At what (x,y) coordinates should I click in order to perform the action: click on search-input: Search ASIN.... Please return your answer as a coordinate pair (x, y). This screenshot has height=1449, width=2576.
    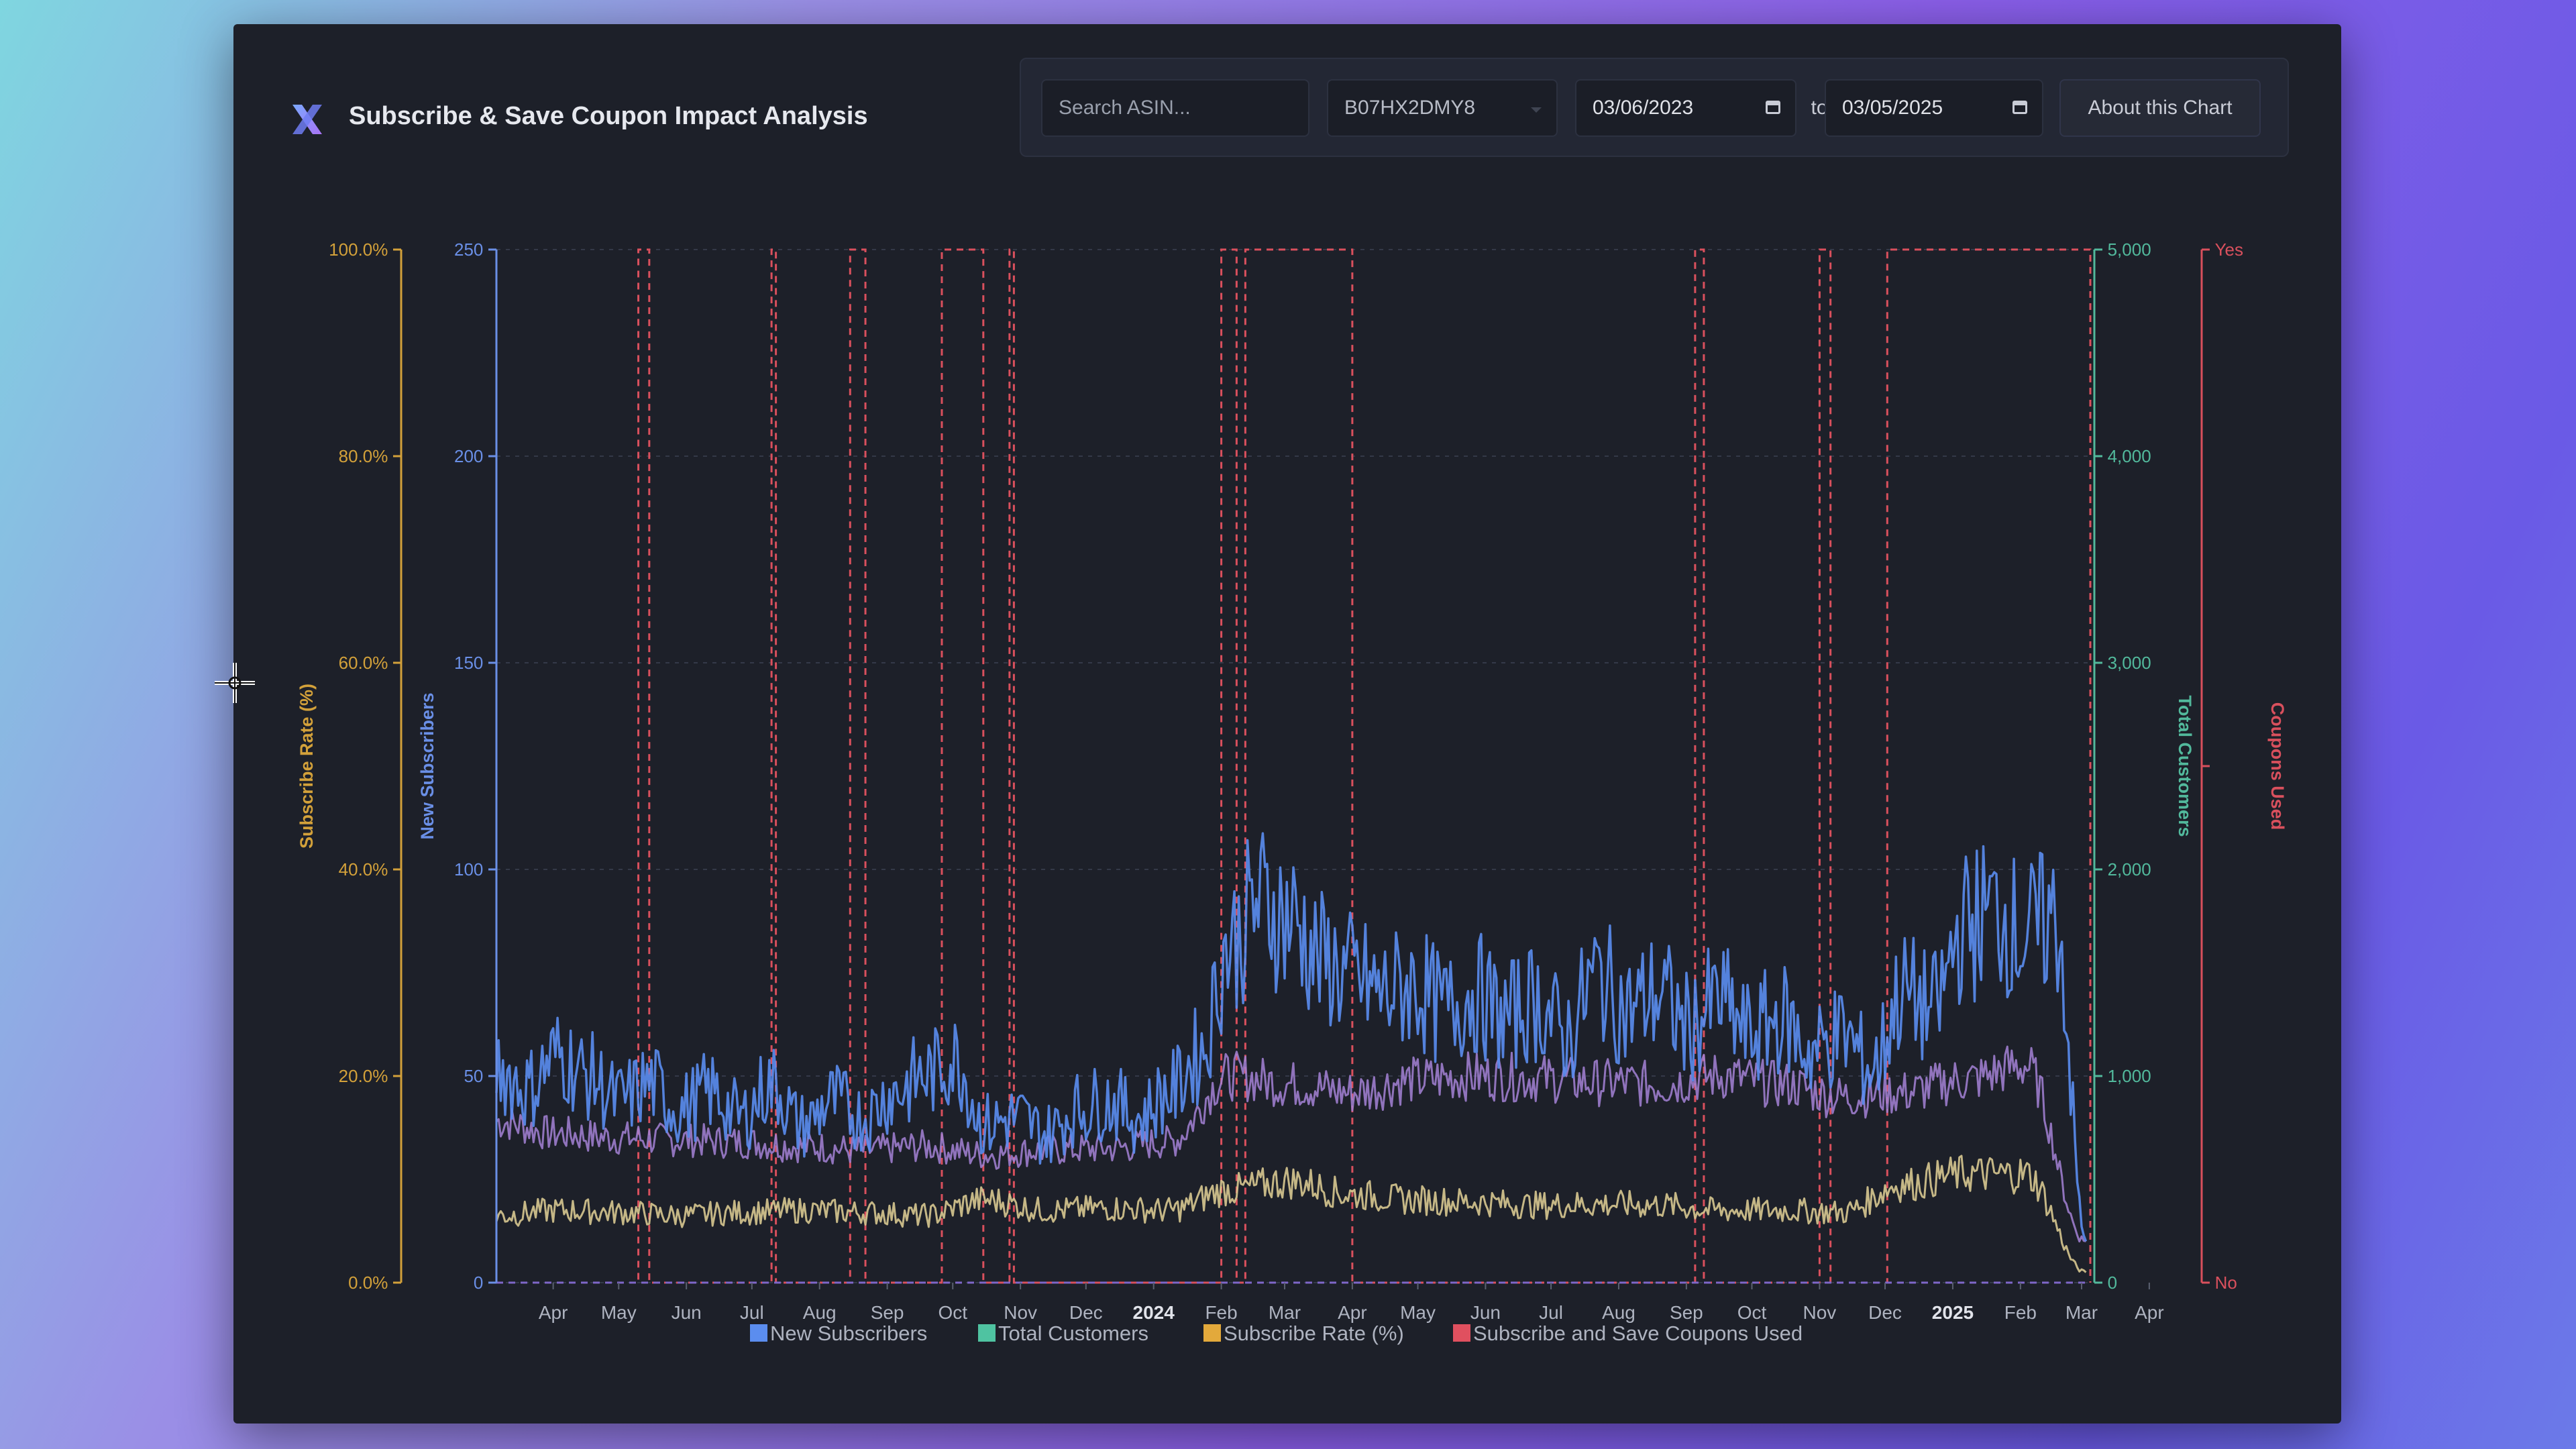
    Looking at the image, I should click on (1175, 108).